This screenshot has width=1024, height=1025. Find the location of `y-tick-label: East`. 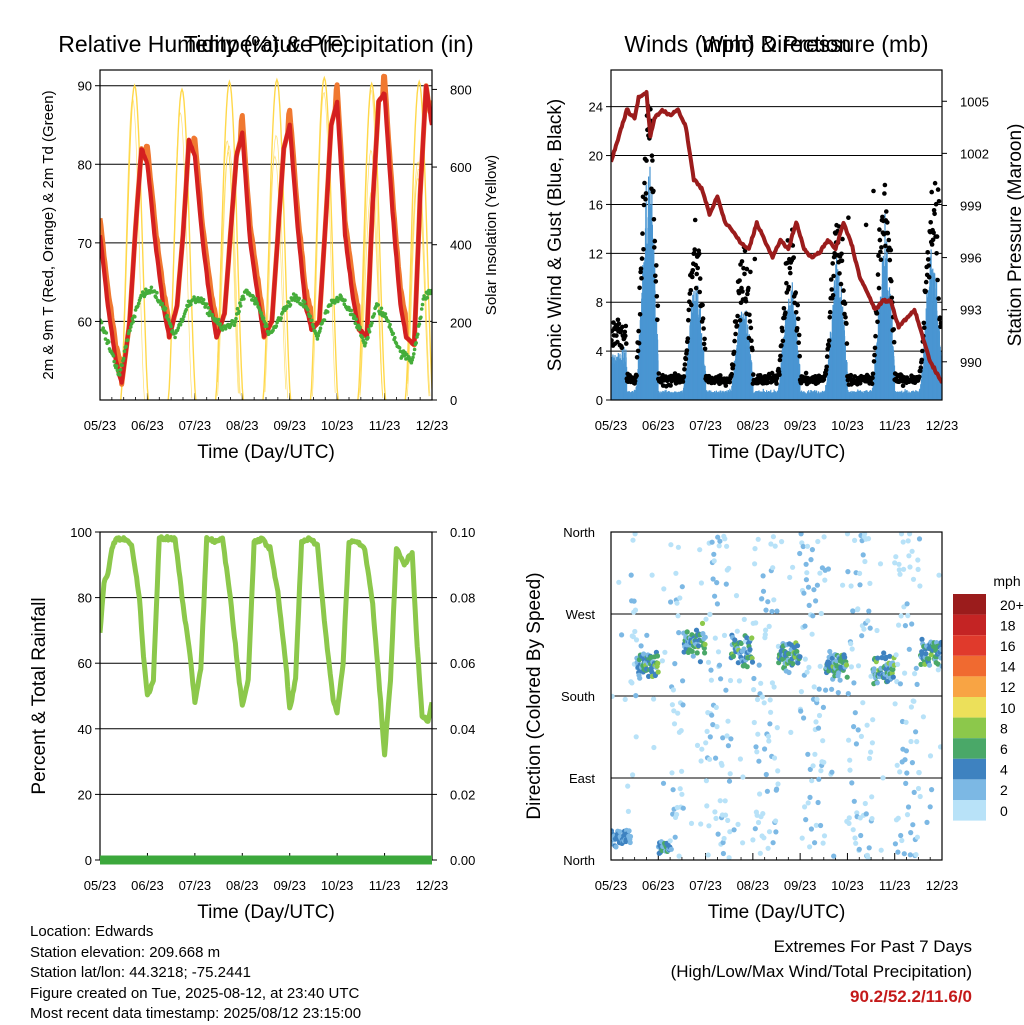

y-tick-label: East is located at coordinates (582, 778).